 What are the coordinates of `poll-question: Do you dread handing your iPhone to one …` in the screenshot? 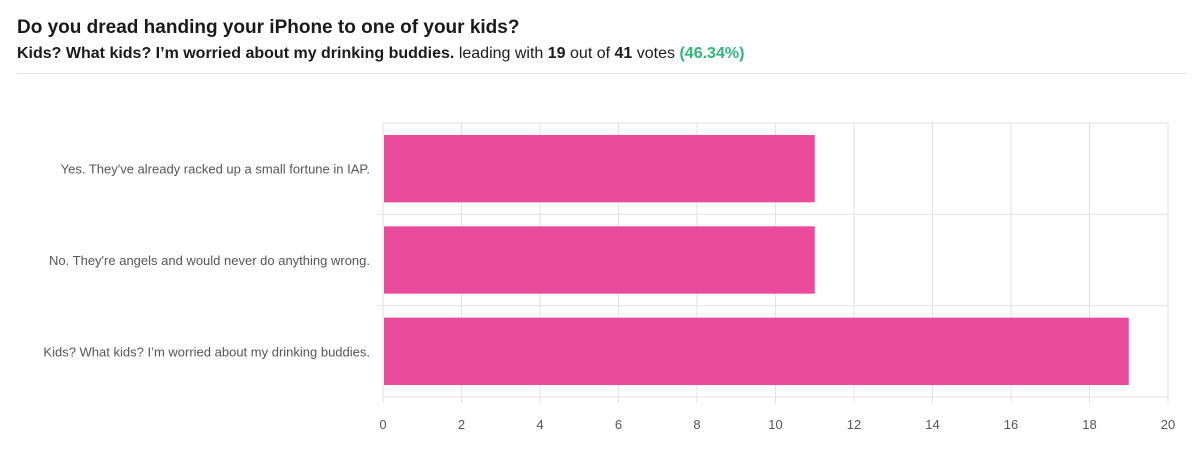 It's located at (268, 27).